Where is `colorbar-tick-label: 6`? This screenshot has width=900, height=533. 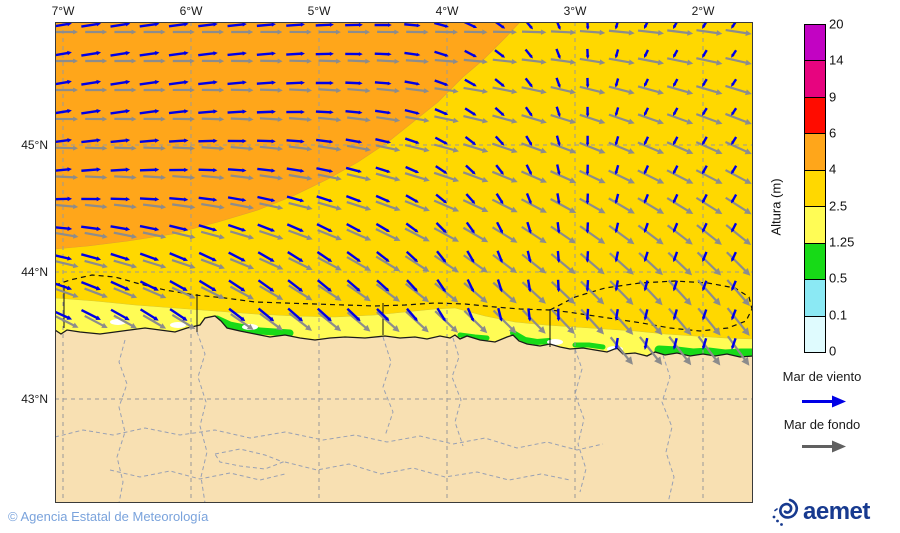
colorbar-tick-label: 6 is located at coordinates (833, 133).